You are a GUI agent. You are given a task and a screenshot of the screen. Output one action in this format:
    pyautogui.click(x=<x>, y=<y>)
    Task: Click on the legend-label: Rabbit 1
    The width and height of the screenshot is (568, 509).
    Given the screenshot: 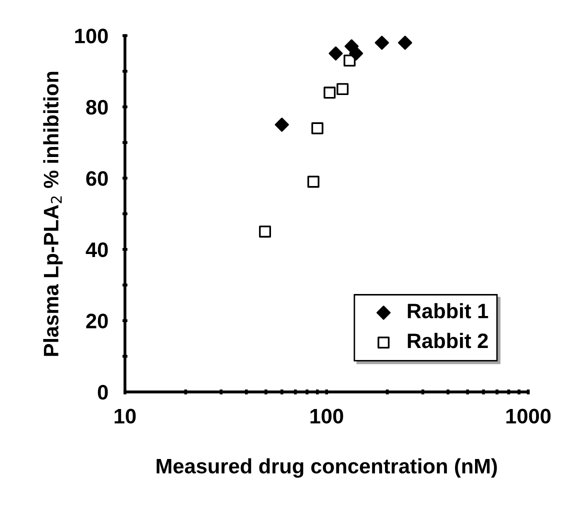 What is the action you would take?
    pyautogui.click(x=448, y=310)
    